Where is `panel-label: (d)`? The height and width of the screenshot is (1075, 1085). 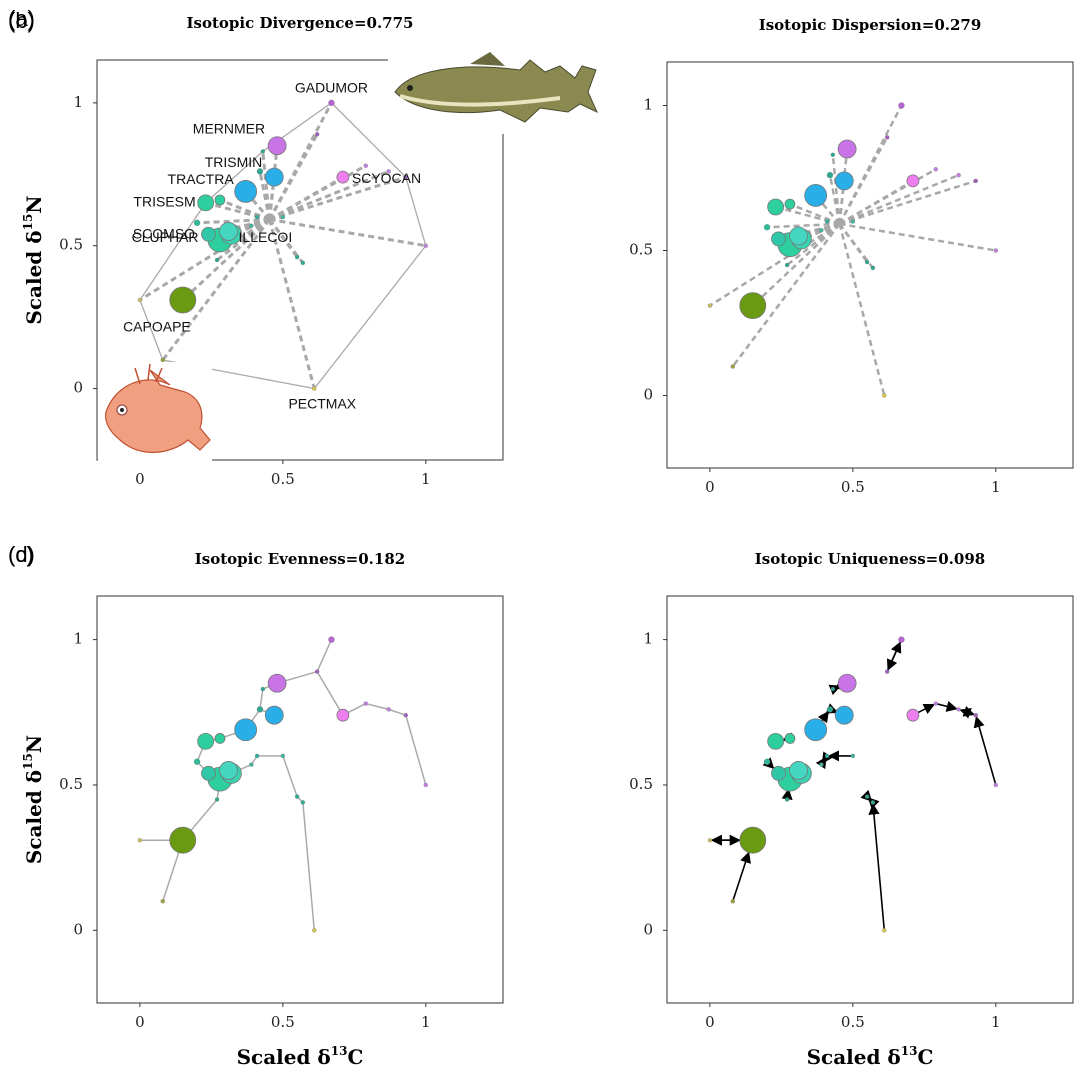
panel-label: (d) is located at coordinates (21, 554).